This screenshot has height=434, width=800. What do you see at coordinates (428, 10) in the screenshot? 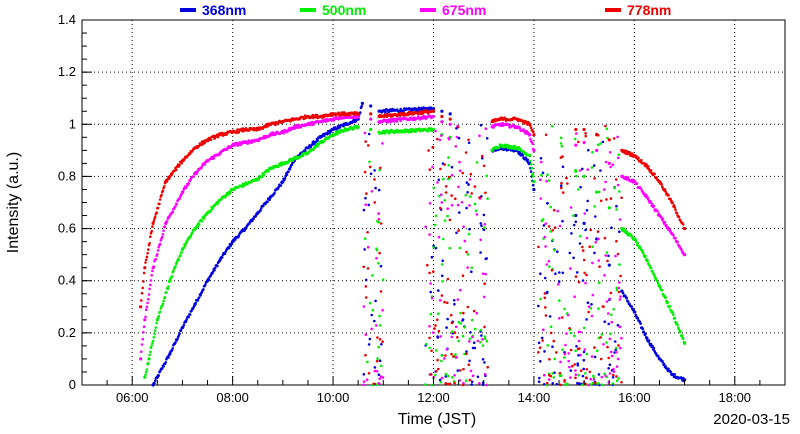
I see `legend-swatch` at bounding box center [428, 10].